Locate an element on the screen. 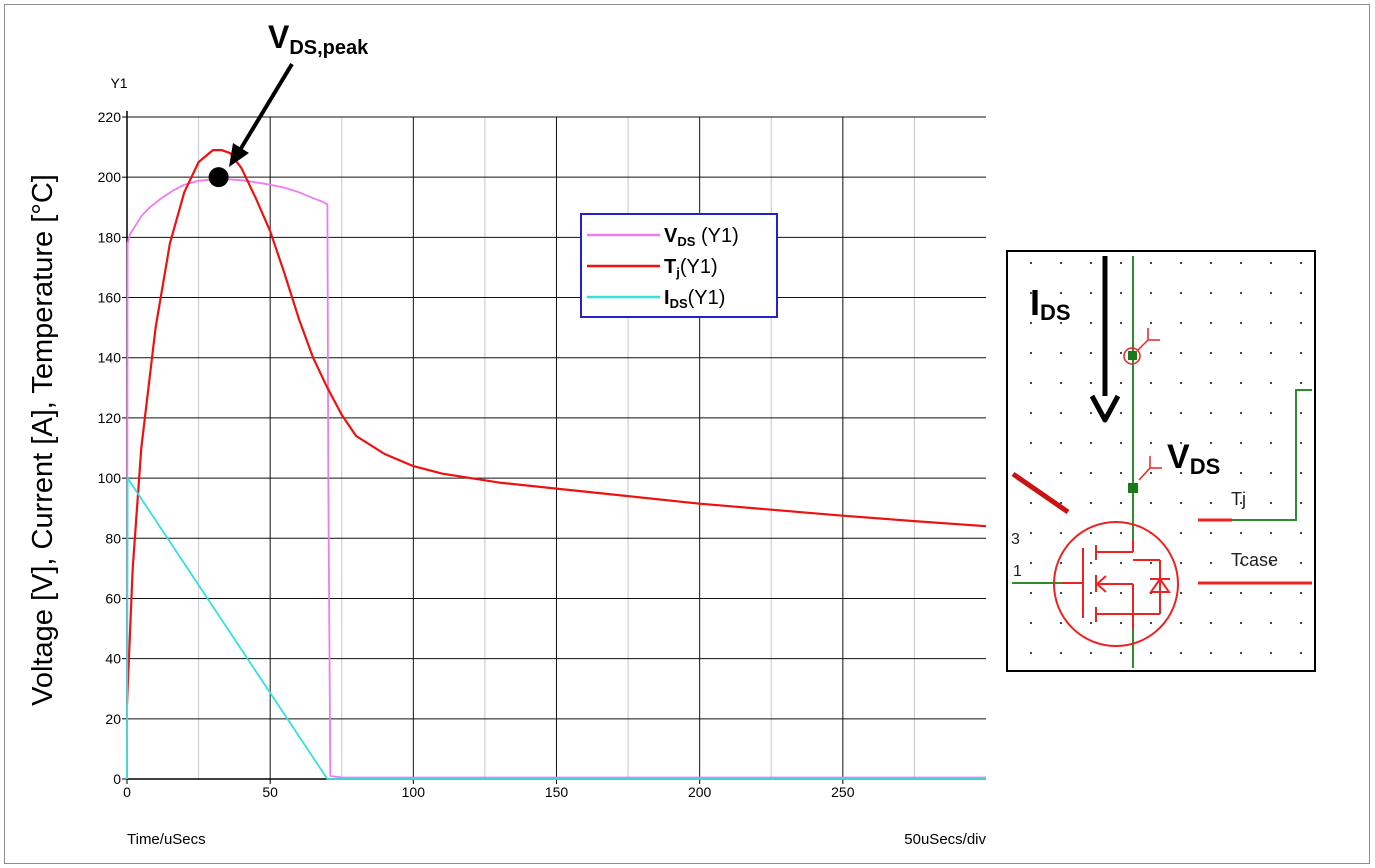 The height and width of the screenshot is (868, 1375). x-tick-label: 200 is located at coordinates (700, 792).